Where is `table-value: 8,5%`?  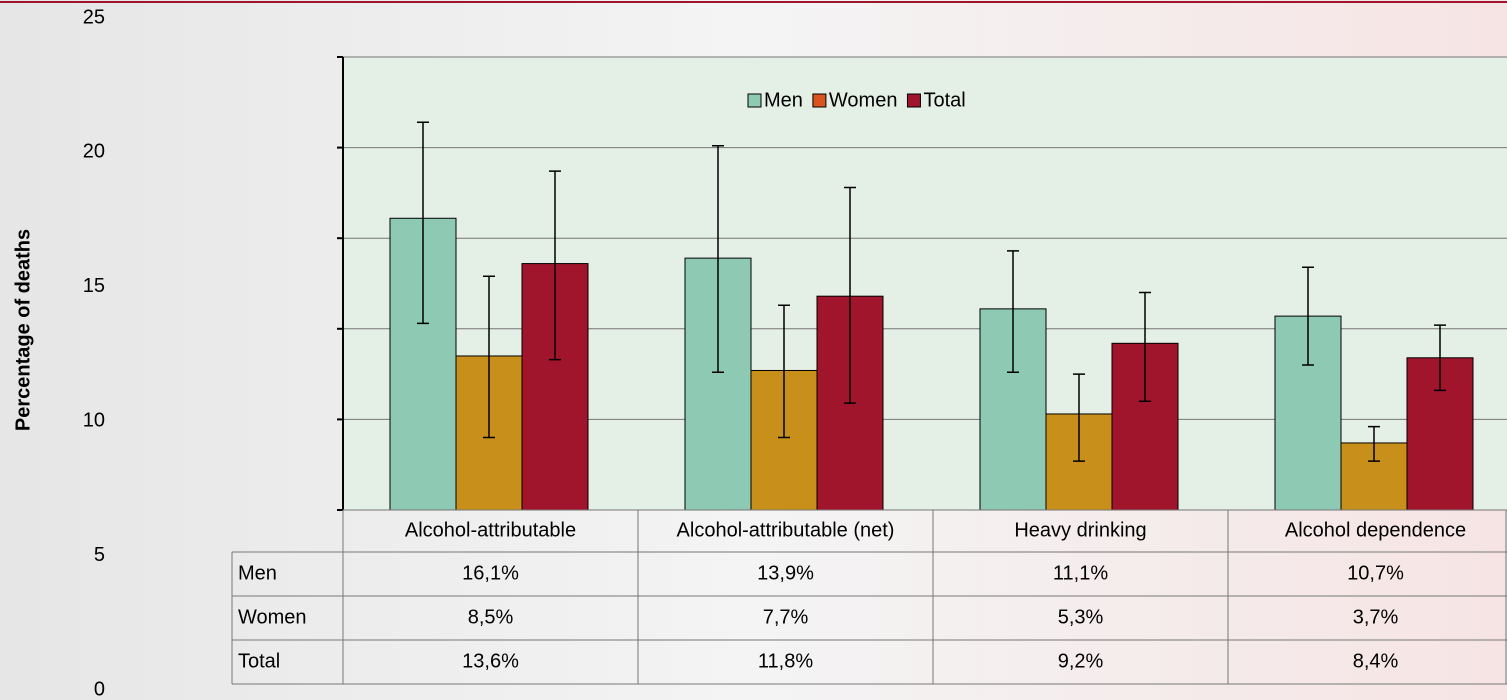
table-value: 8,5% is located at coordinates (491, 617).